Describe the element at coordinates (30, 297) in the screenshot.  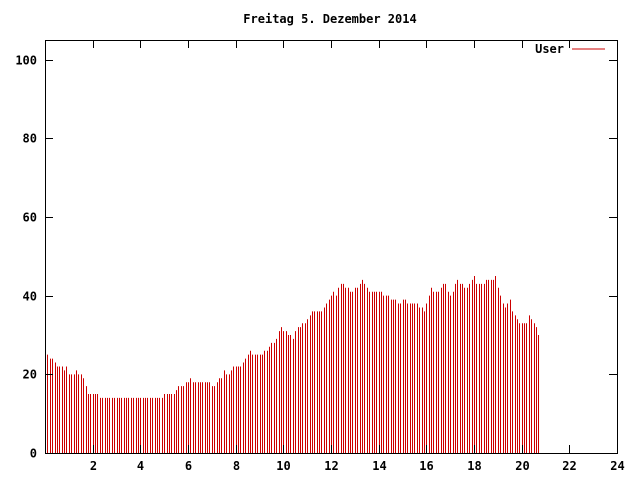
I see `y-tick-label: 40` at that location.